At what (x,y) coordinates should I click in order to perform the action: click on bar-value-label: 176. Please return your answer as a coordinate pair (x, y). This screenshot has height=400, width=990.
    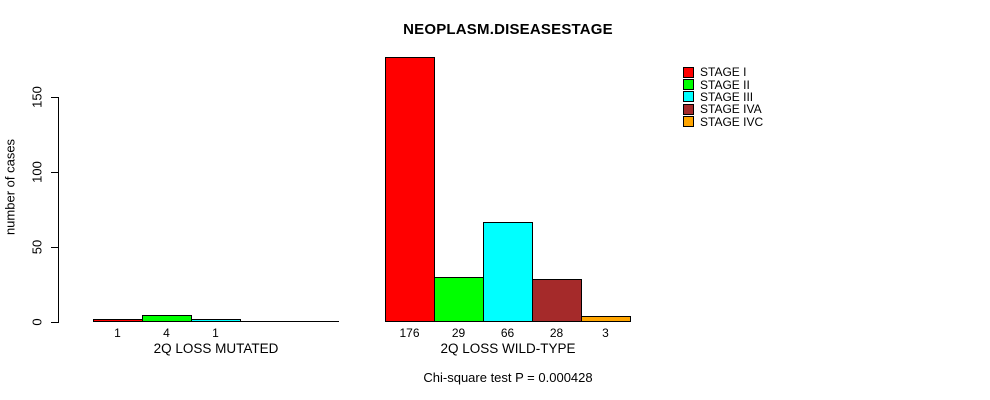
    Looking at the image, I should click on (409, 333).